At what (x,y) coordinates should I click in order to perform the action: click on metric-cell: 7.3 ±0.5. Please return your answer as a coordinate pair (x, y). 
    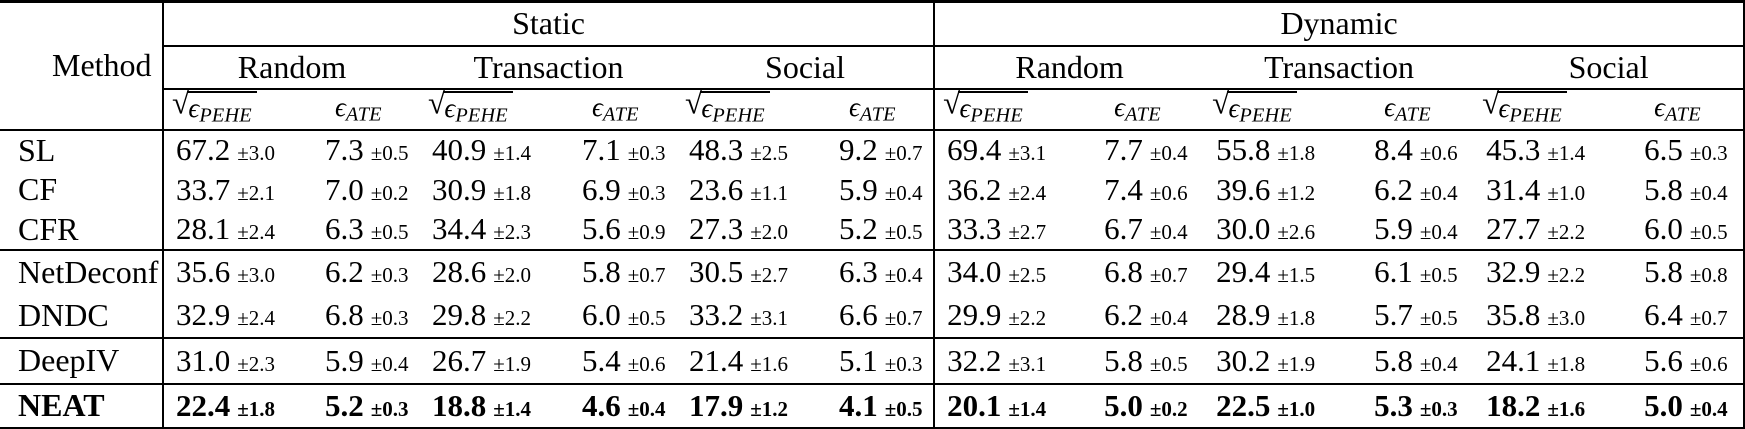
    Looking at the image, I should click on (361, 150).